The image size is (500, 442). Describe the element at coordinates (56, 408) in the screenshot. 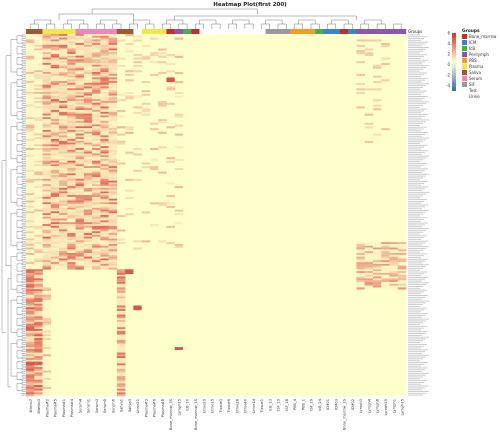

I see `column-label: Plasma#5` at that location.